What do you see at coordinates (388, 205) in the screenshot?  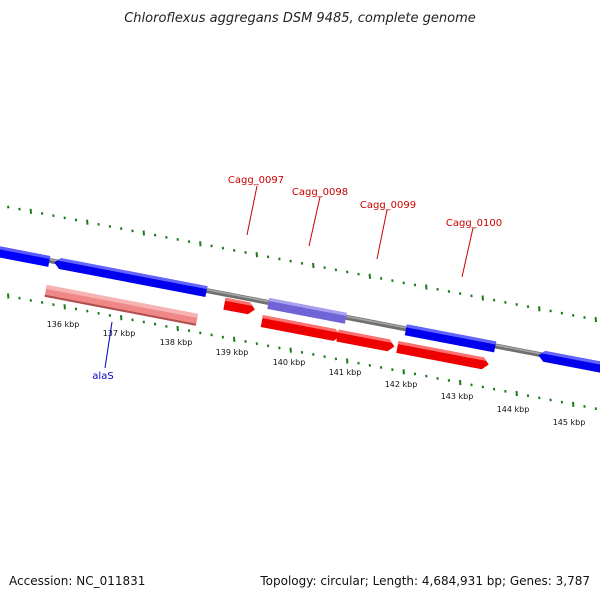 I see `gene-label-Cagg_0099: Cagg_0099` at bounding box center [388, 205].